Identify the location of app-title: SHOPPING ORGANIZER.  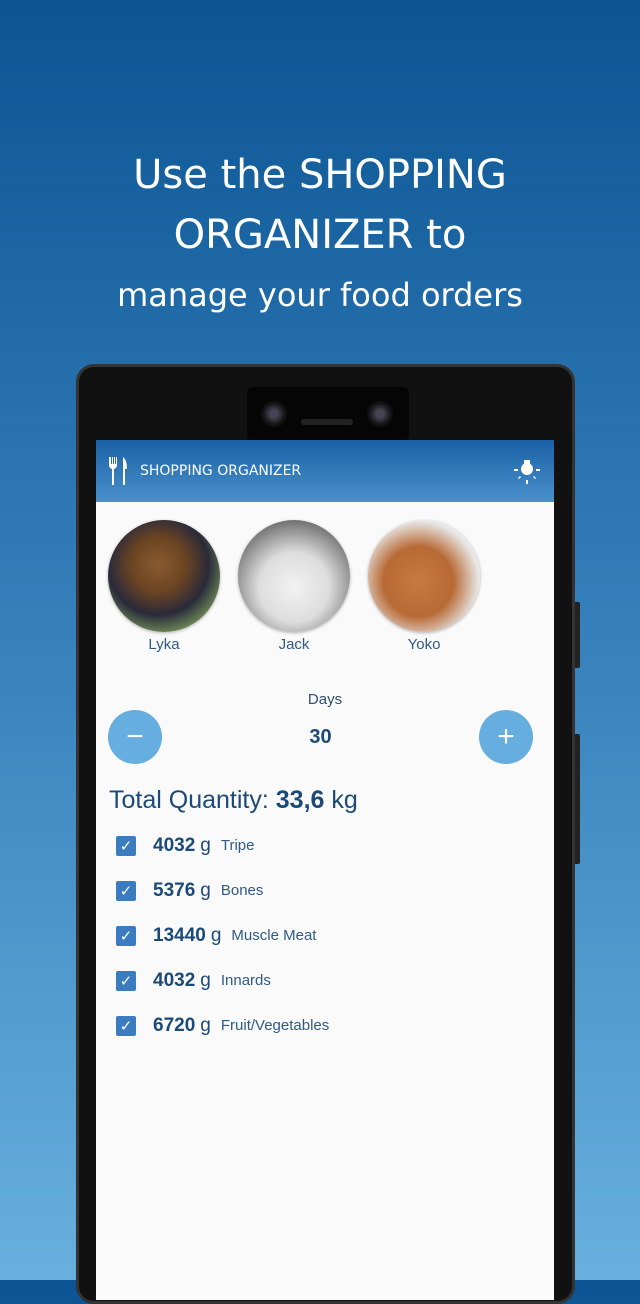
(221, 471).